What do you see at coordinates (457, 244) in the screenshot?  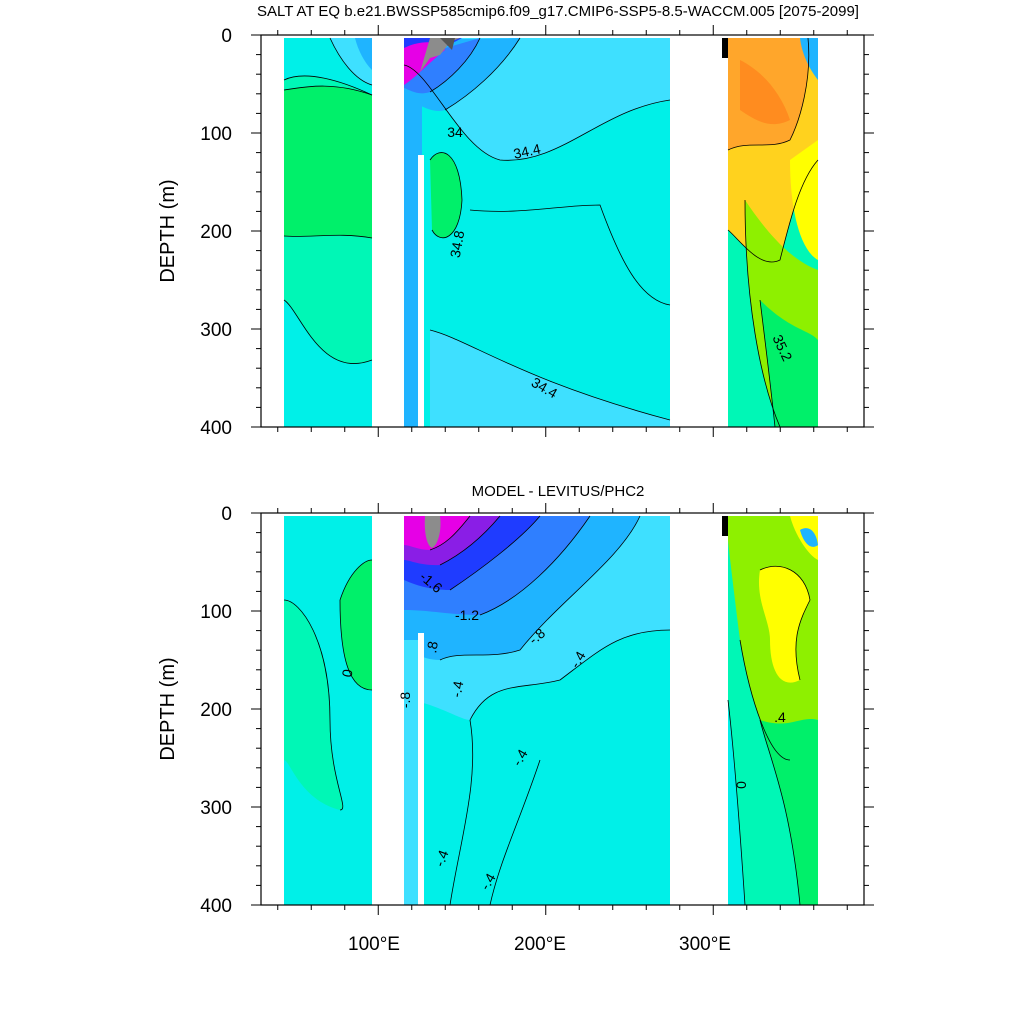 I see `contour-label: 34.8` at bounding box center [457, 244].